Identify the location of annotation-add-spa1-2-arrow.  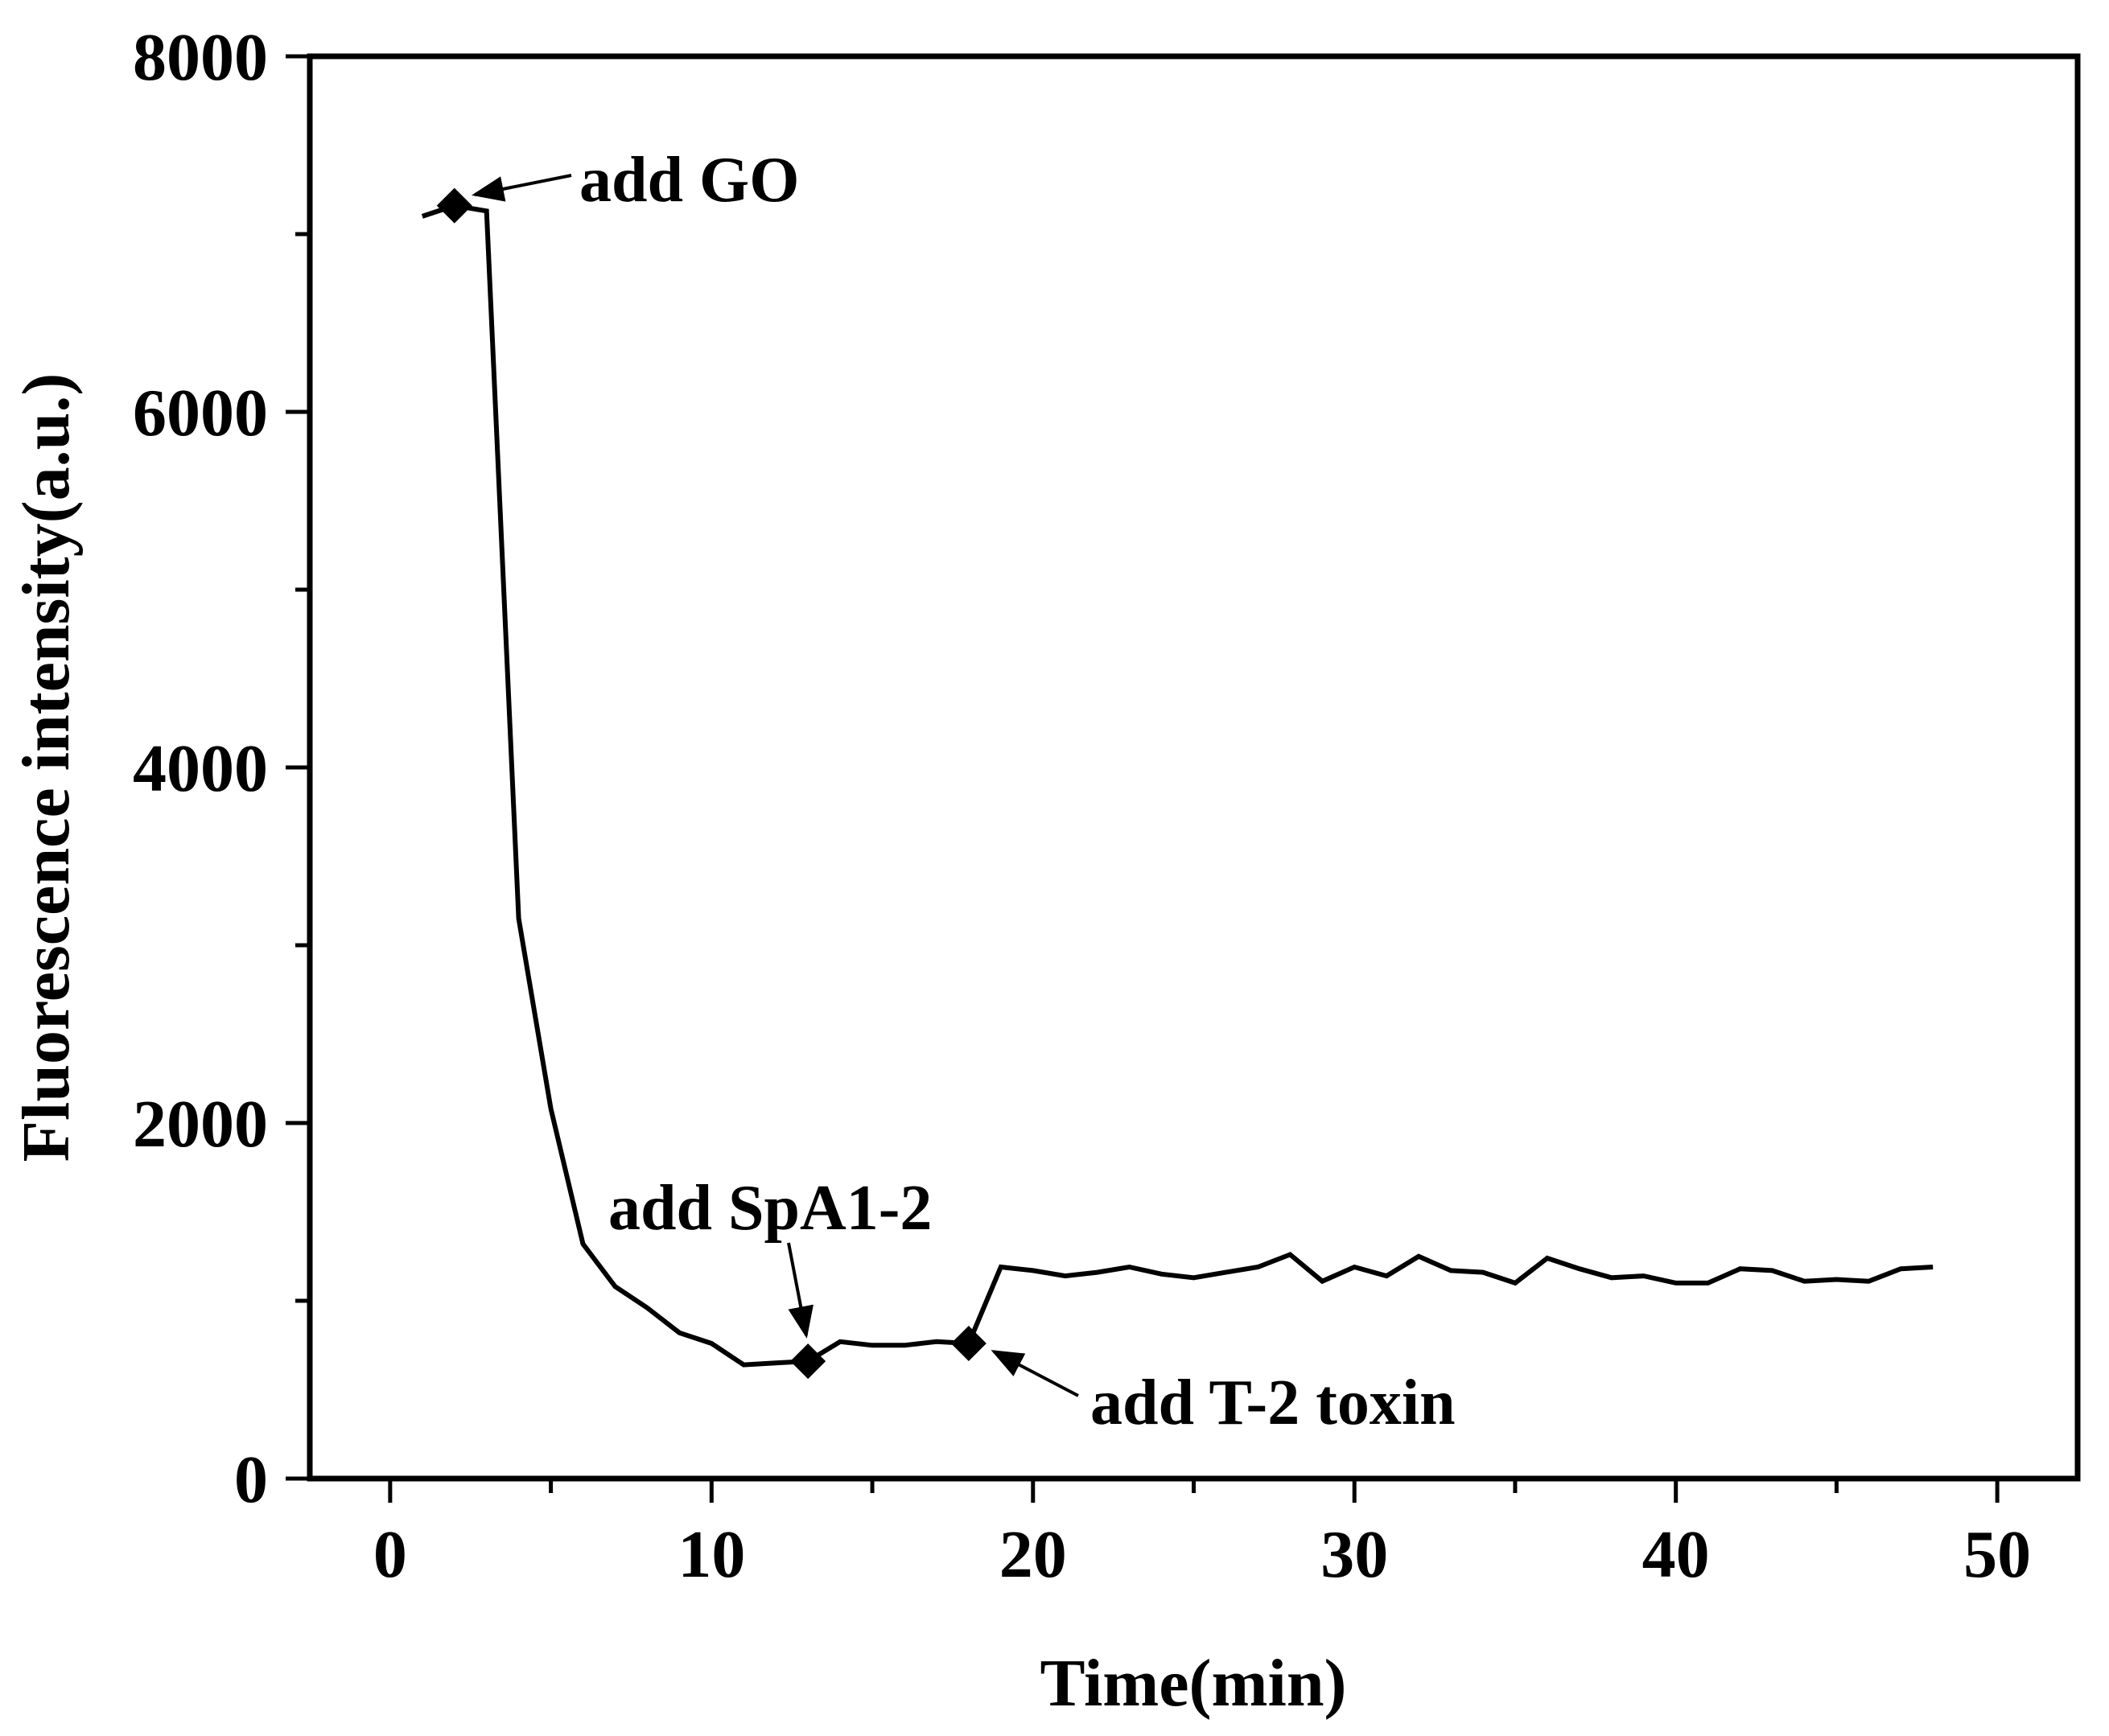
(800, 1290).